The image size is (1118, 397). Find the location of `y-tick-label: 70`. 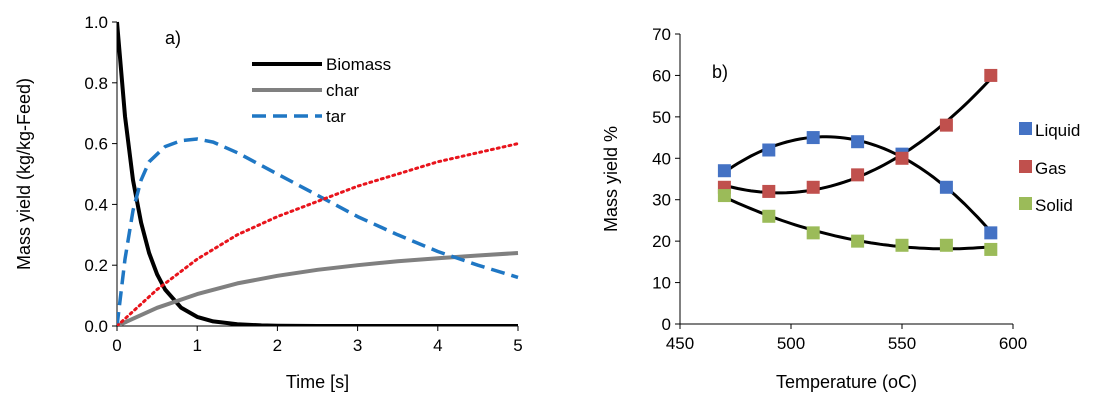

y-tick-label: 70 is located at coordinates (661, 34).